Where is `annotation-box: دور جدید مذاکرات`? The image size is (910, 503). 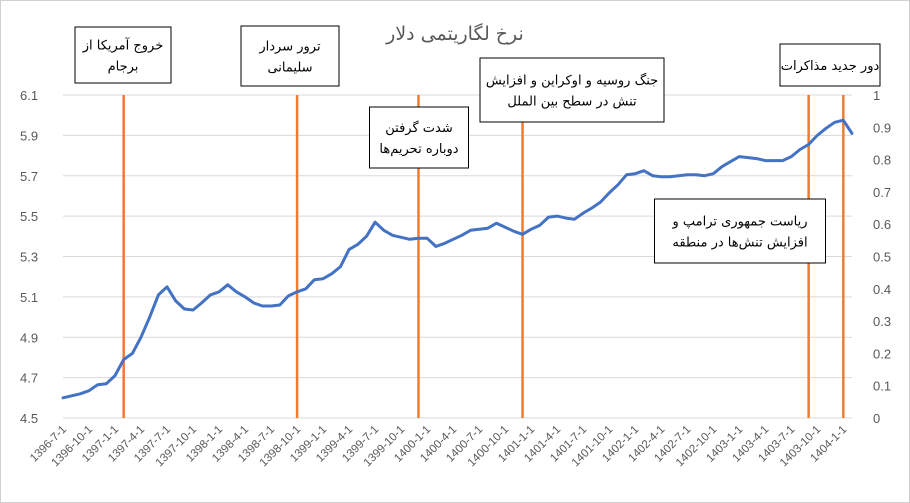 annotation-box: دور جدید مذاکرات is located at coordinates (830, 65).